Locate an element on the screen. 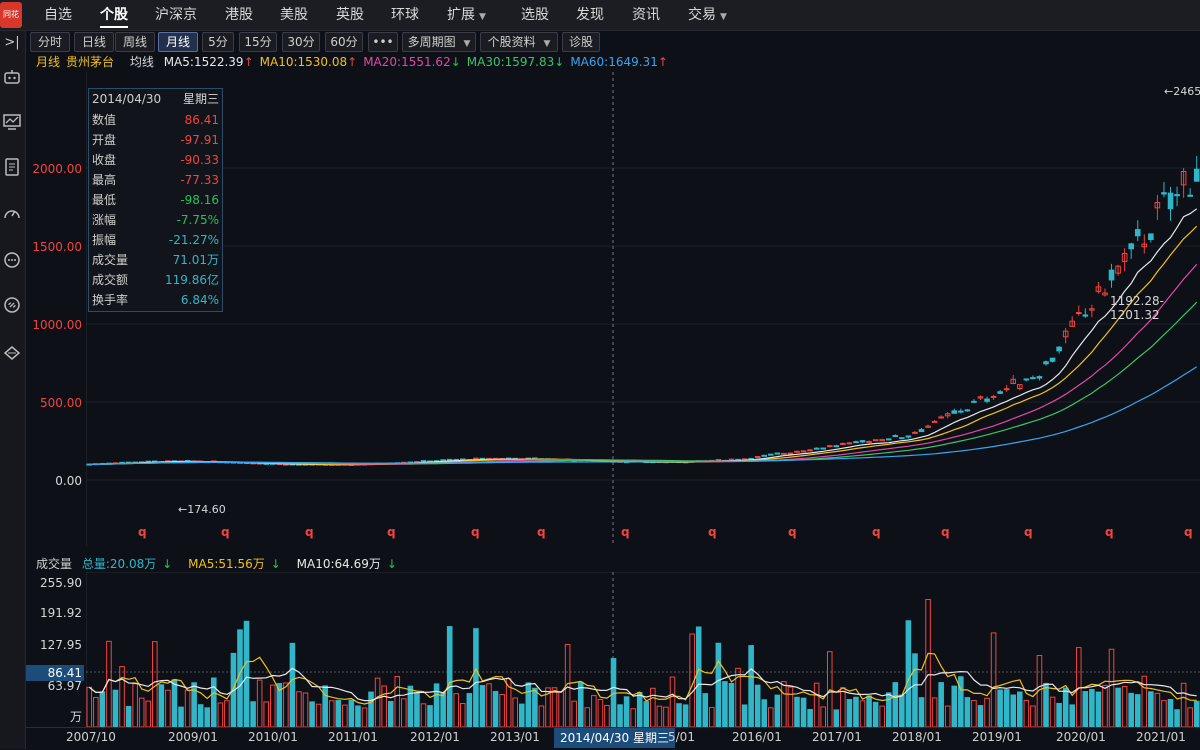 The height and width of the screenshot is (750, 1200). collapse-icon: >| is located at coordinates (12, 42).